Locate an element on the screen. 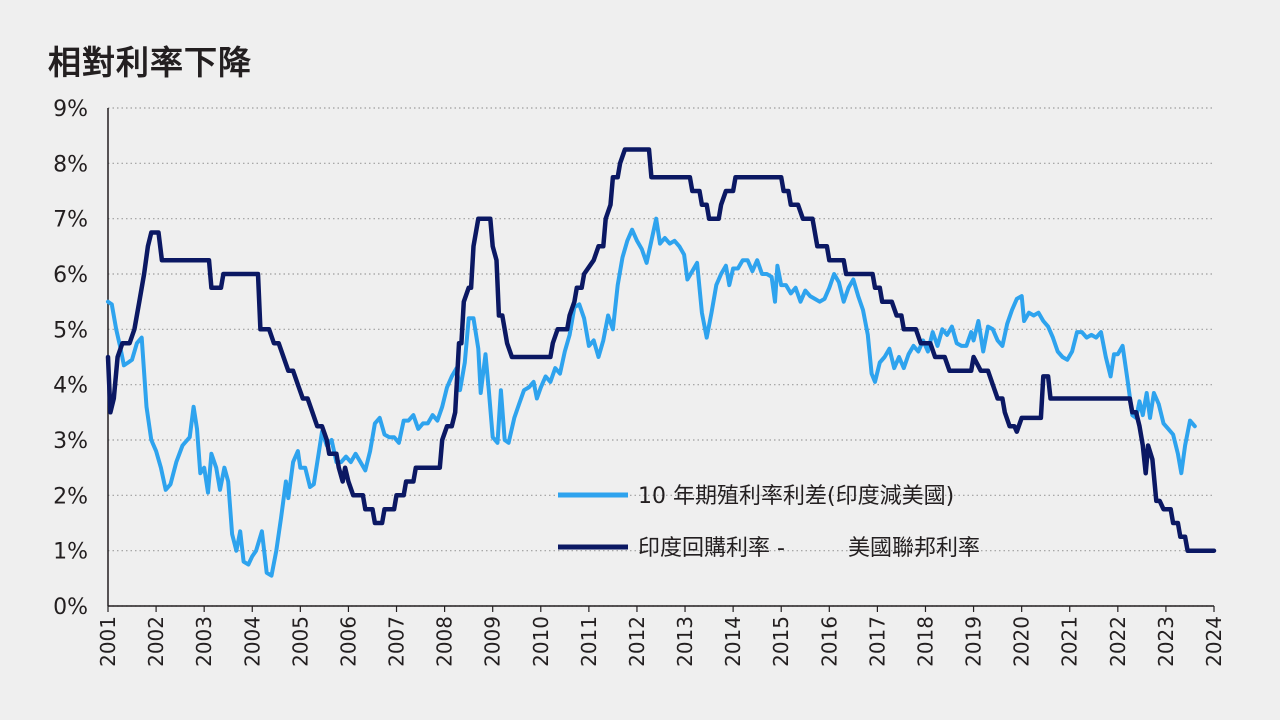  x-tick-label: 2005 is located at coordinates (300, 641).